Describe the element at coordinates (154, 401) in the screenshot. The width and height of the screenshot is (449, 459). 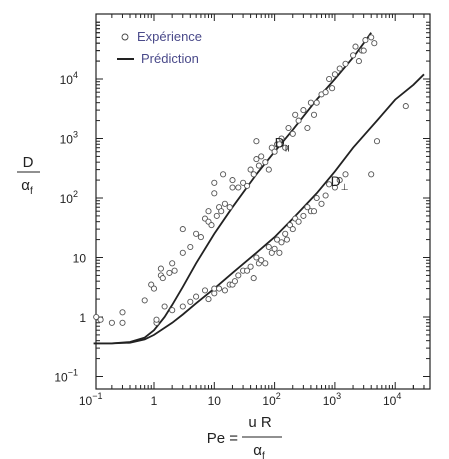
I see `x-tick-label: 1` at that location.